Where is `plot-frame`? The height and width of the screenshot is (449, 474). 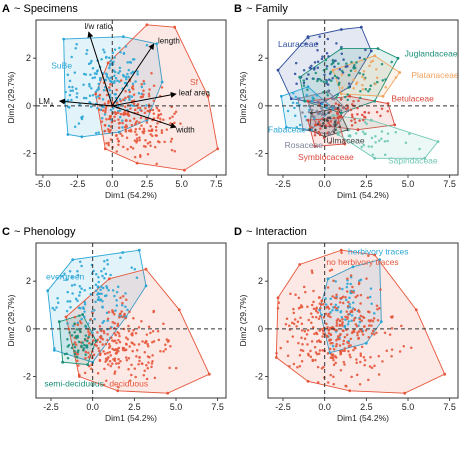 plot-frame is located at coordinates (131, 97).